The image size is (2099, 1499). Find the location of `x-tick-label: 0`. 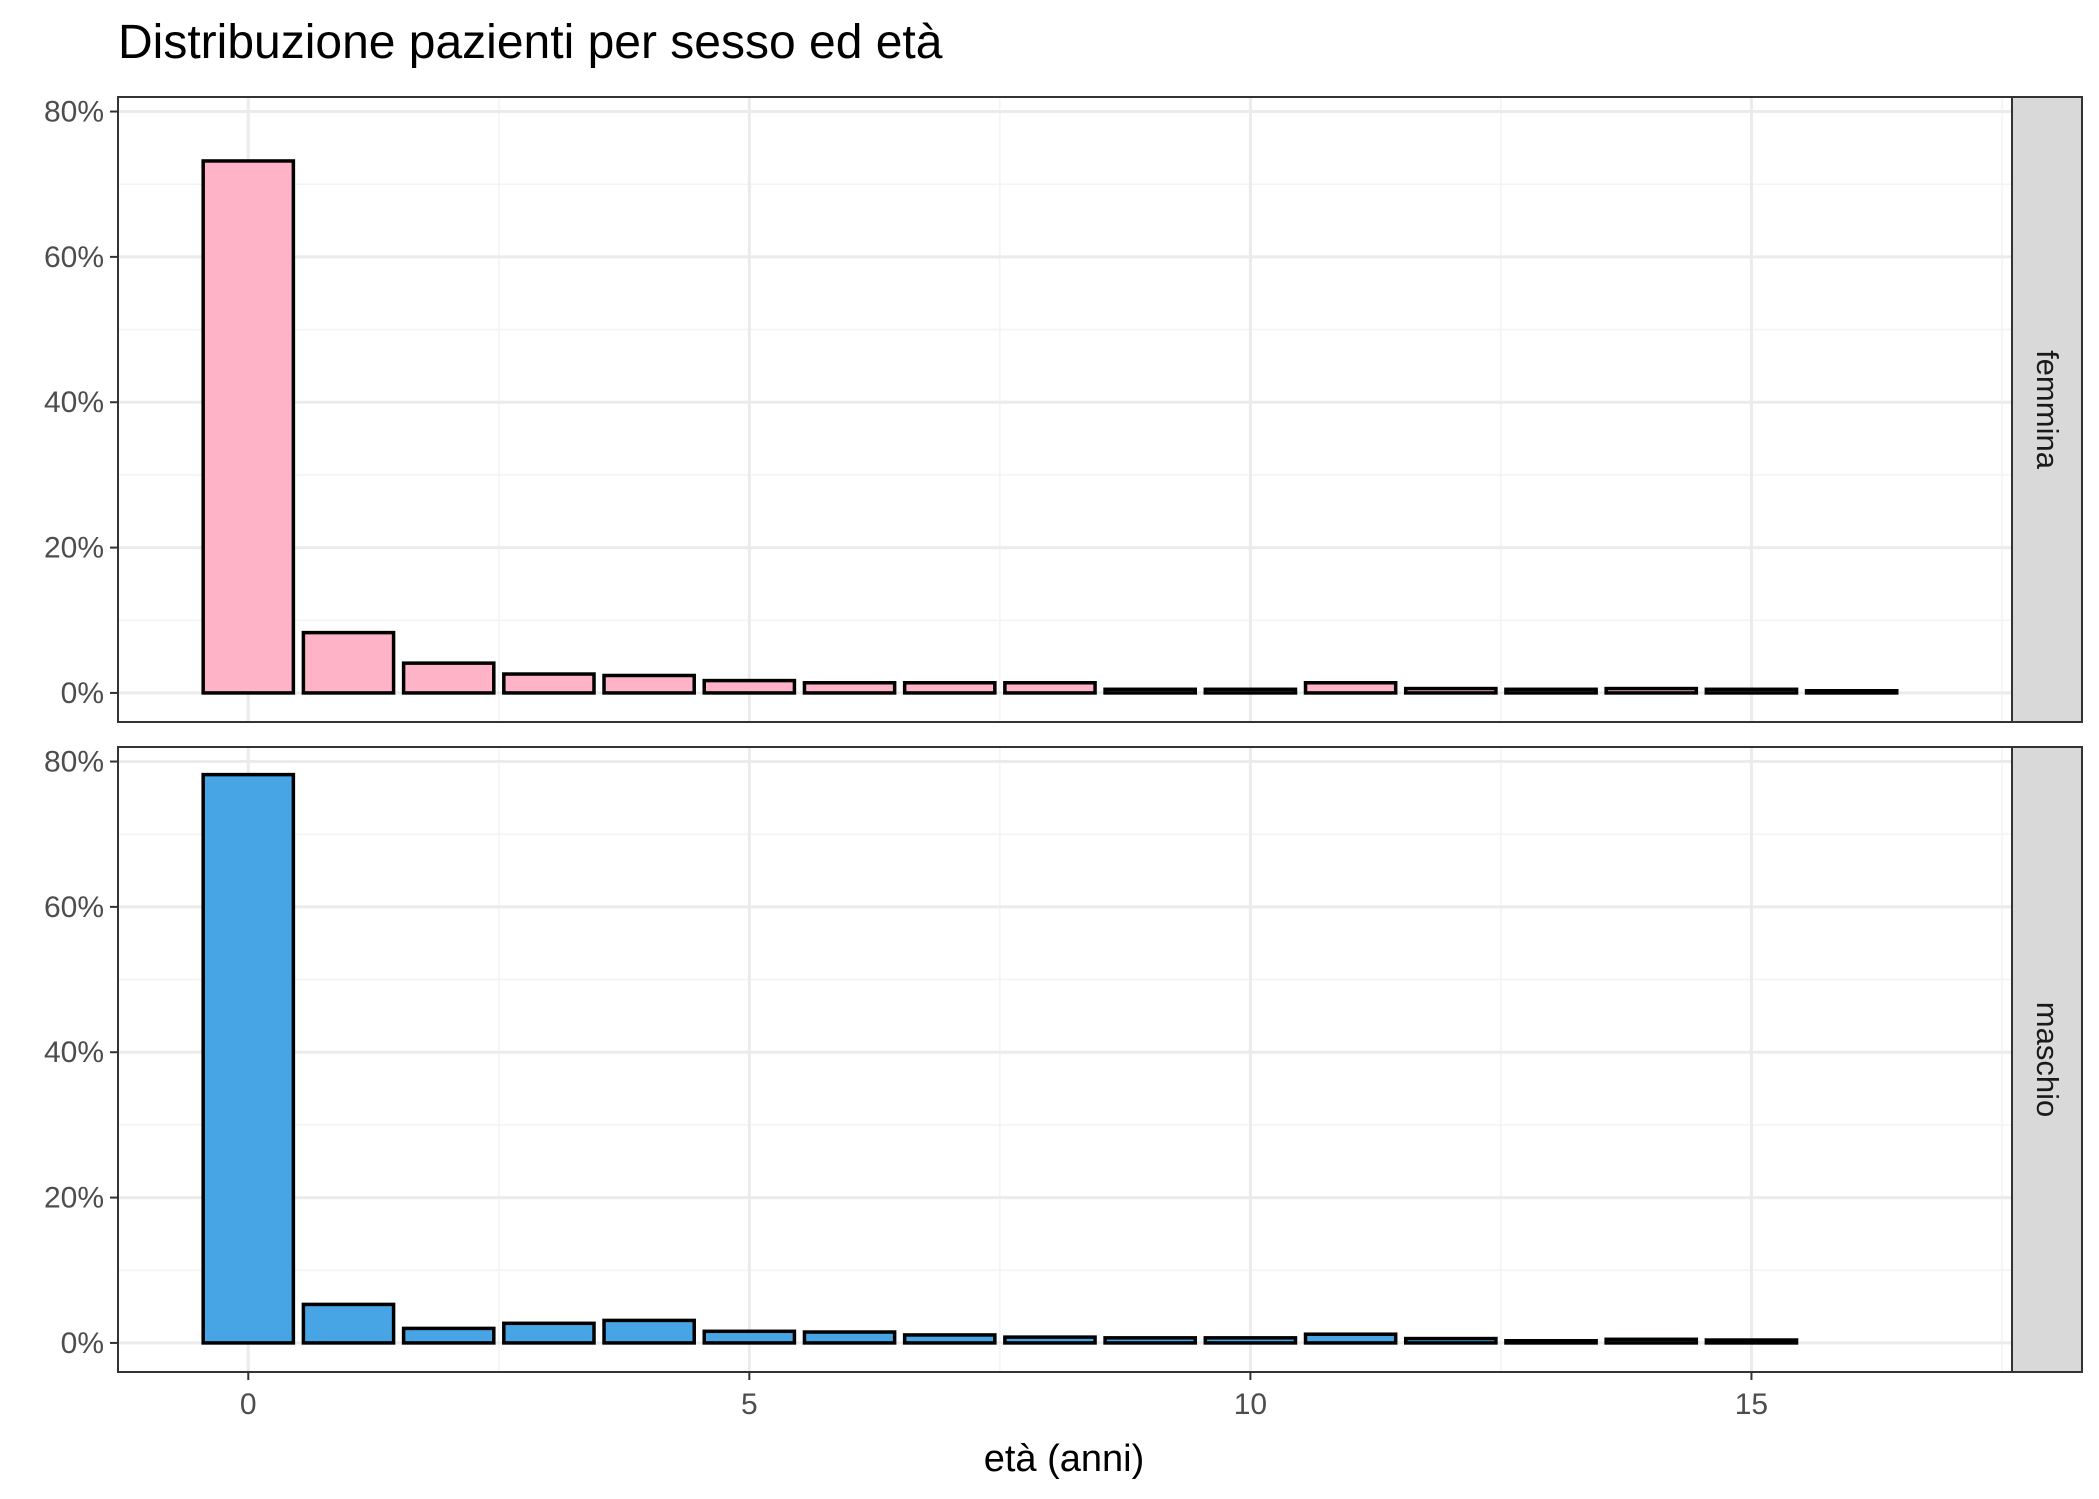

x-tick-label: 0 is located at coordinates (248, 1404).